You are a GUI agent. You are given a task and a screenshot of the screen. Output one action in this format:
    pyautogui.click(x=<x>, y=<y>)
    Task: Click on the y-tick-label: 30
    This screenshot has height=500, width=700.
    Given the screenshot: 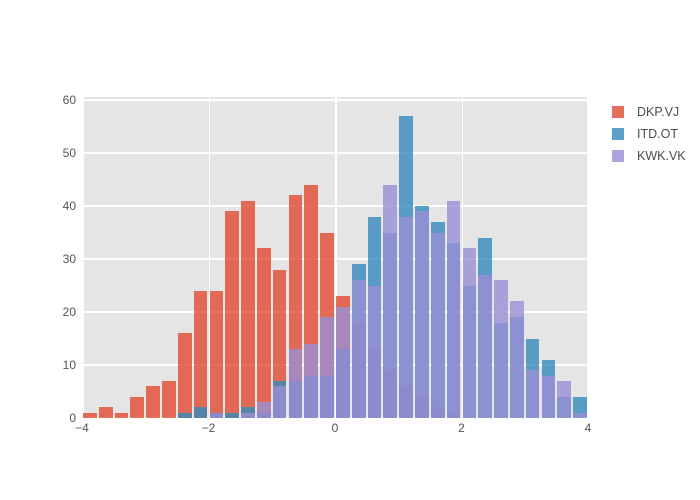 What is the action you would take?
    pyautogui.click(x=69, y=259)
    